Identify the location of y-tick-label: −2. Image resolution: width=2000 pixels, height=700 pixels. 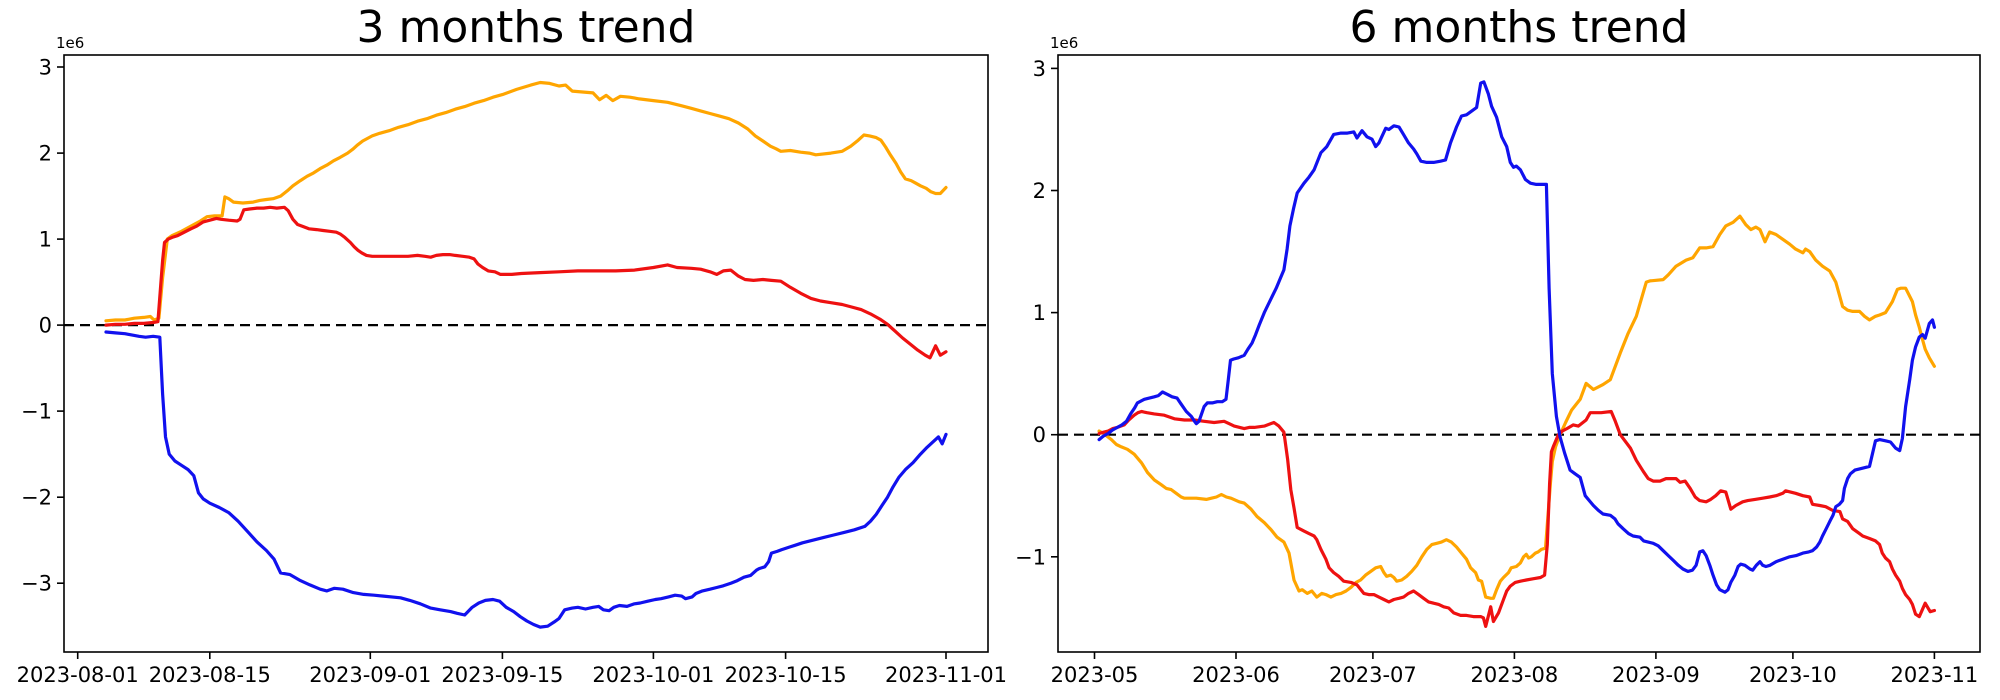
(36, 498).